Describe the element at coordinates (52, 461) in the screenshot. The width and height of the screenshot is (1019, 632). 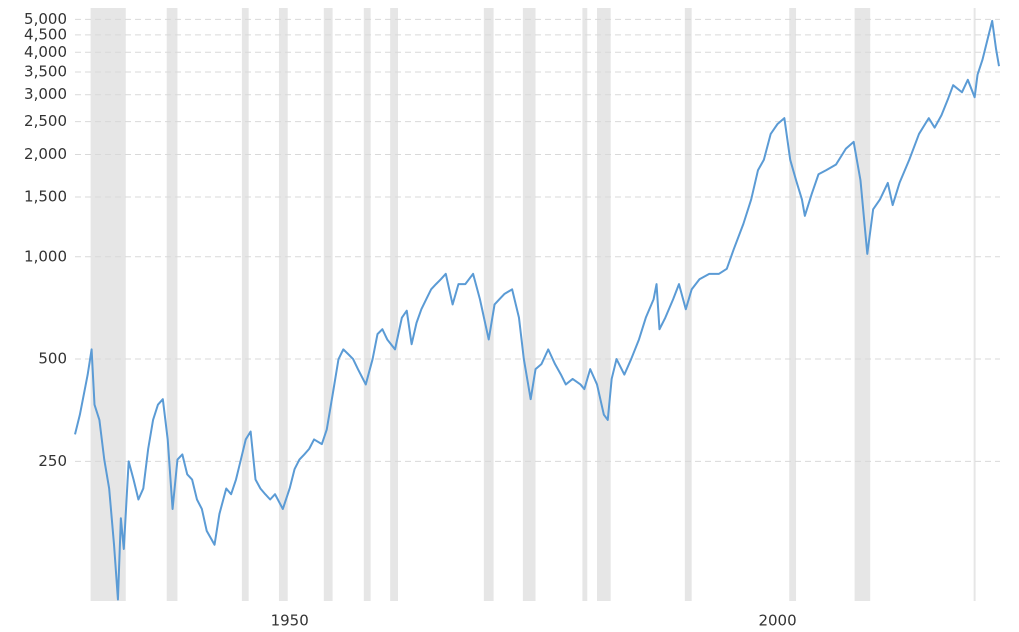
I see `y-tick-label: 250` at that location.